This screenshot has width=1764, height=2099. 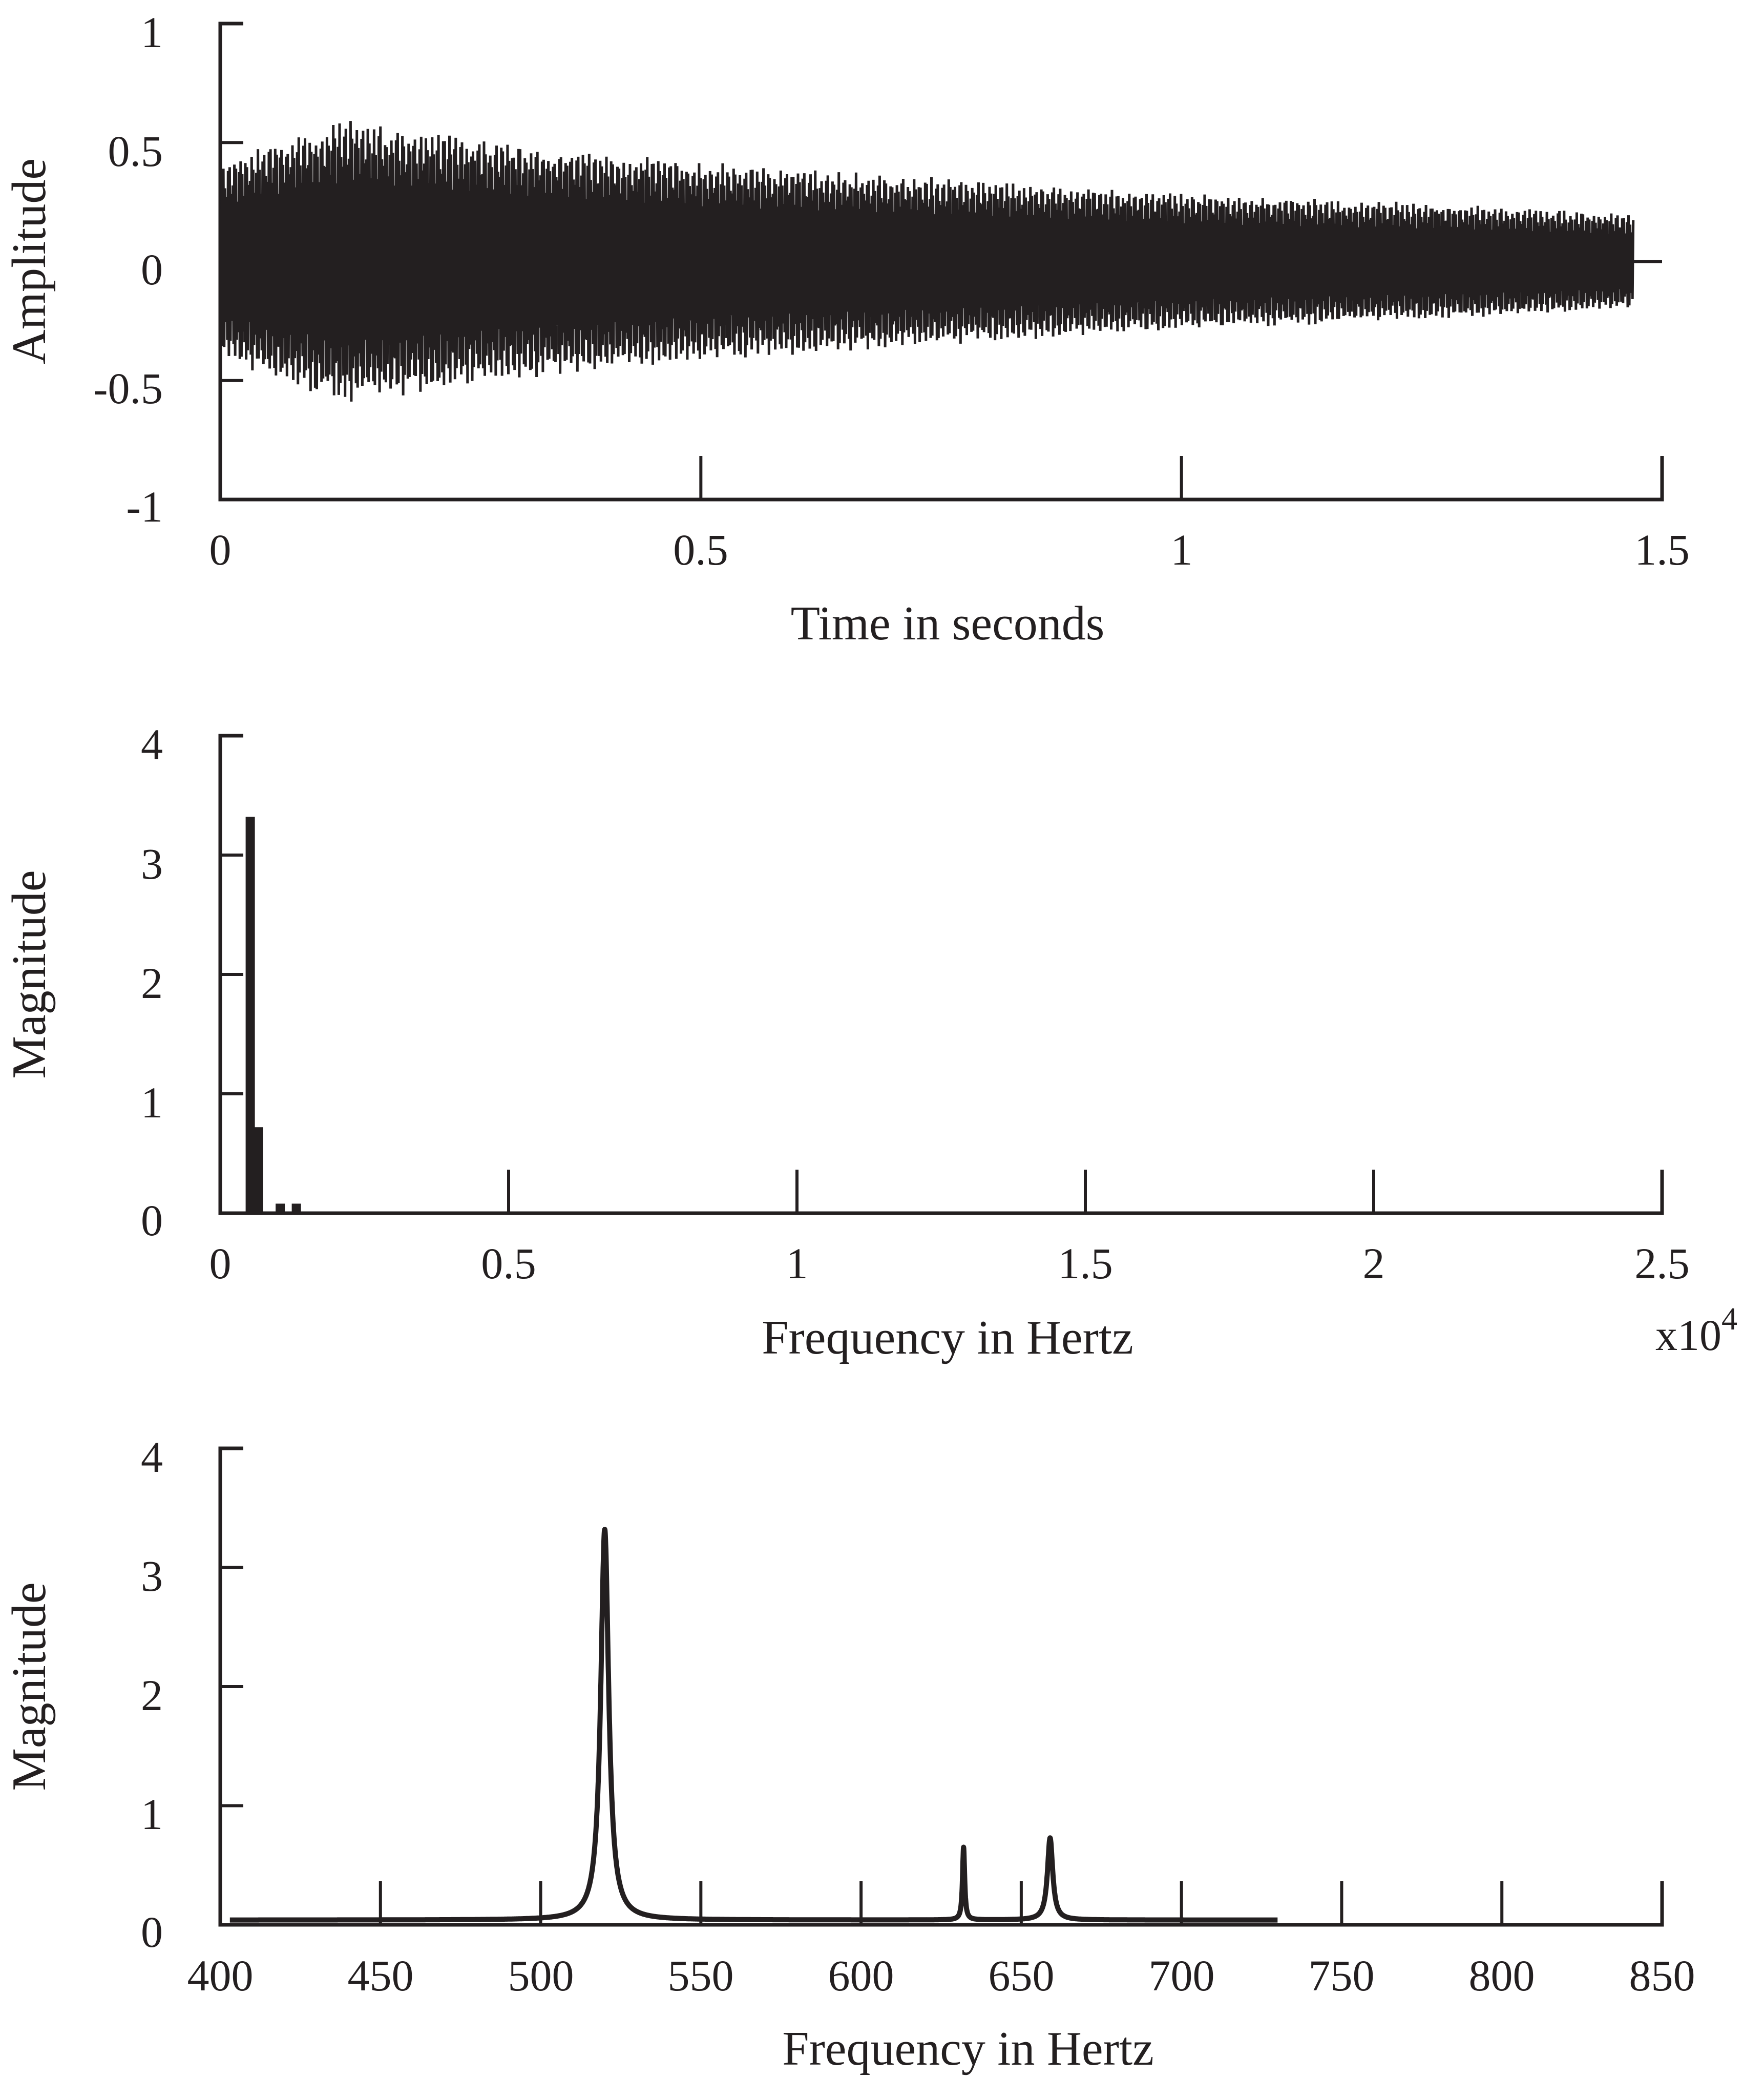 I want to click on full-spectrum-y-tick-label: 3, so click(x=152, y=863).